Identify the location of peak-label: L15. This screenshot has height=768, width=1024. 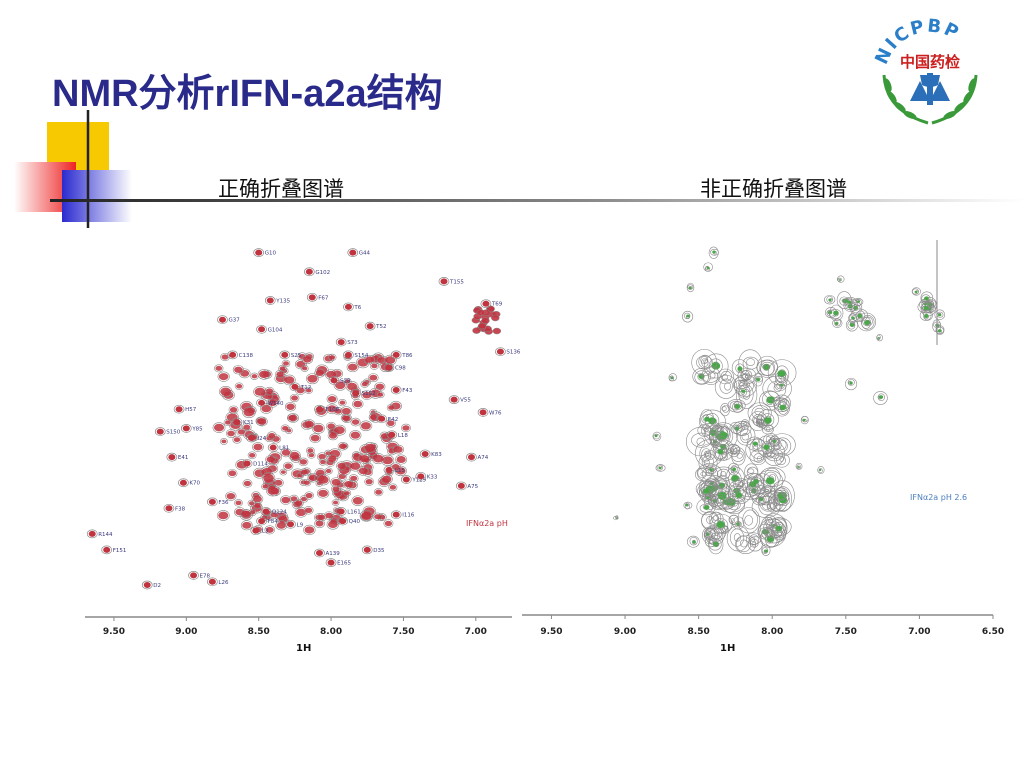
(400, 471).